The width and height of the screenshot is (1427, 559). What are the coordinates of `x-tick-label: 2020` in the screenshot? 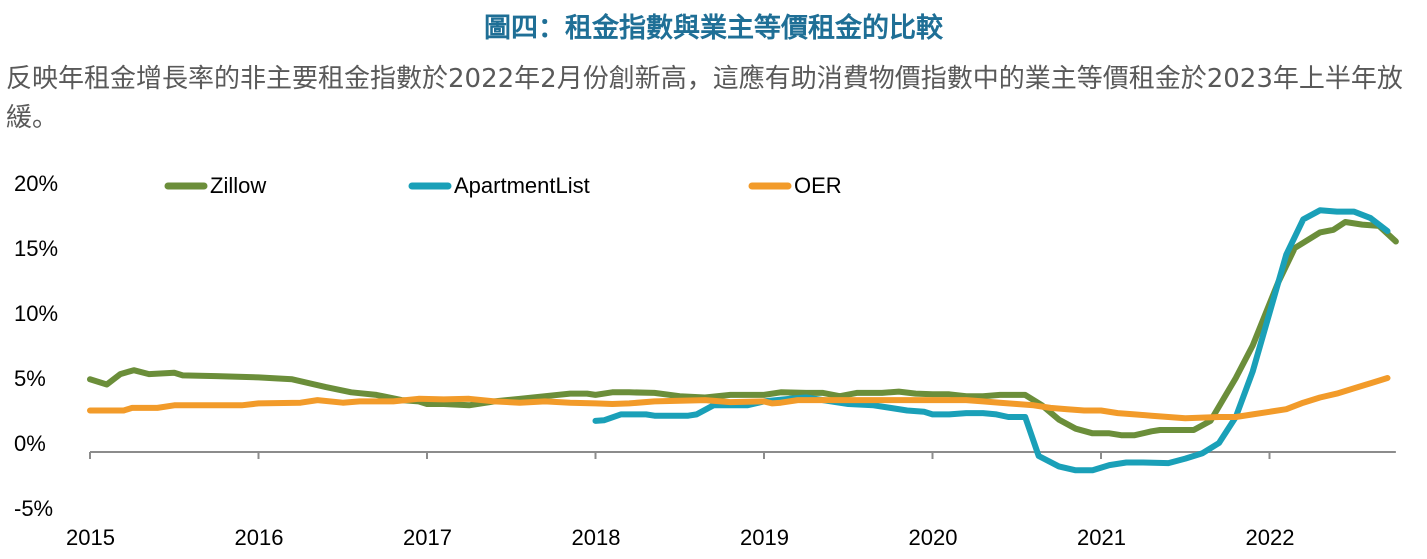 It's located at (933, 537).